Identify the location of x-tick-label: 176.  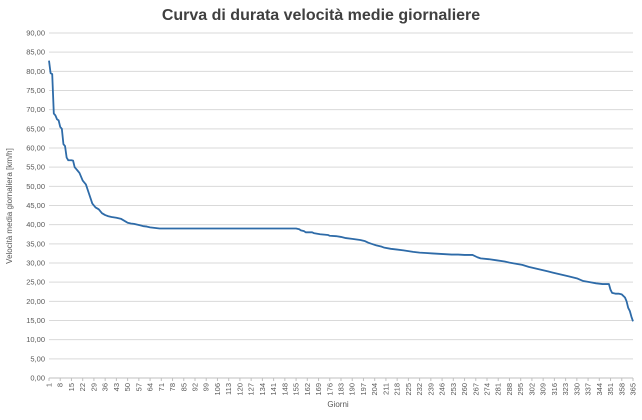
(329, 389).